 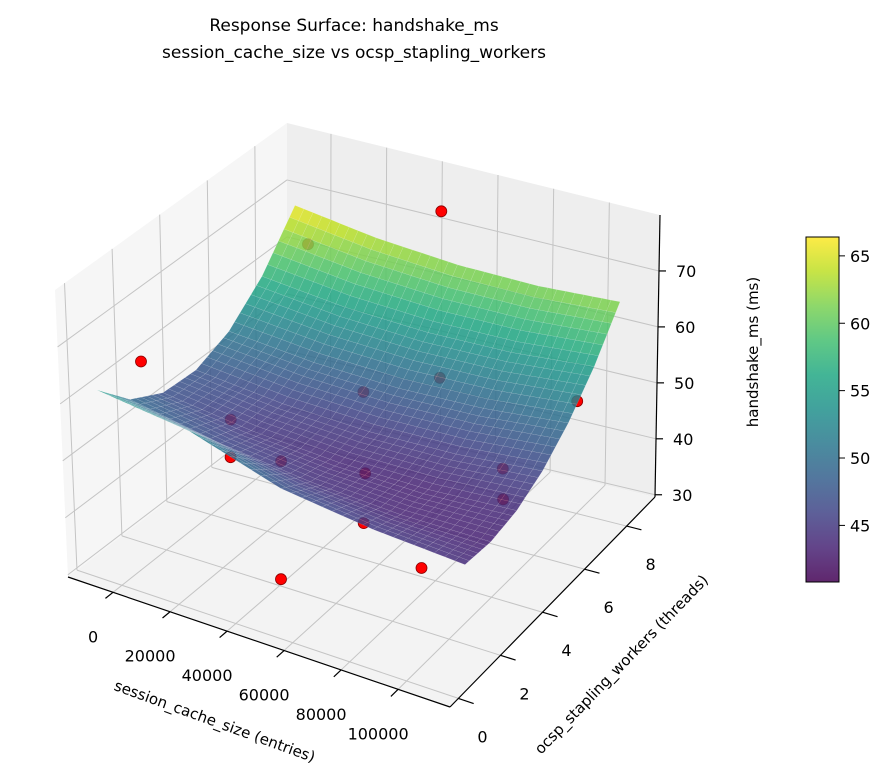 I want to click on colorbar-frame, so click(x=822, y=409).